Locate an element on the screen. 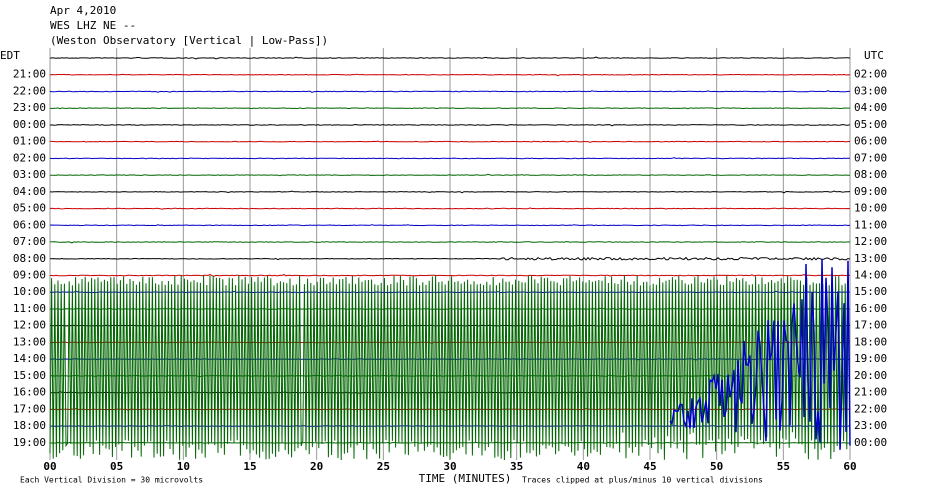  edt-label: 09:00 is located at coordinates (29, 274).